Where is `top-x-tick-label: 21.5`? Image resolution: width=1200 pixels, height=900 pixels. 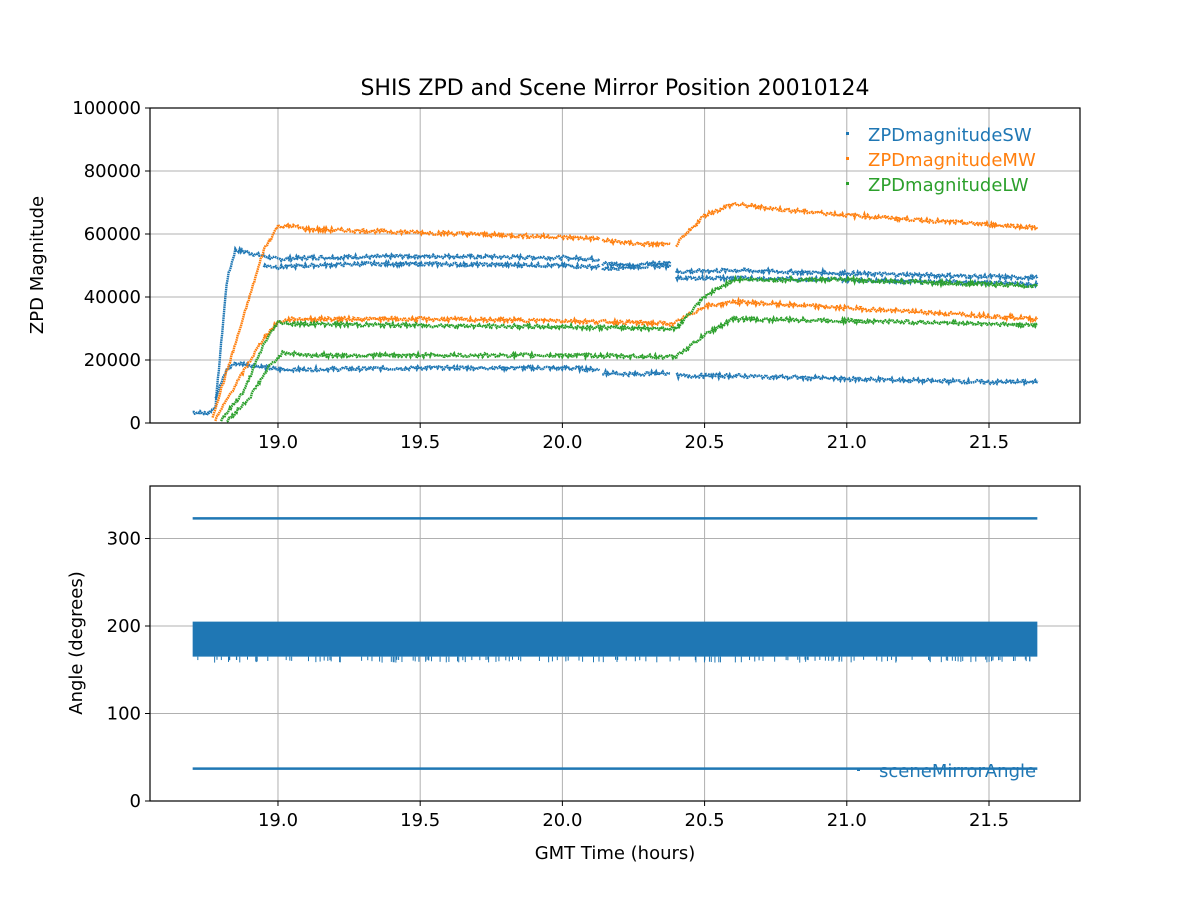
top-x-tick-label: 21.5 is located at coordinates (989, 442).